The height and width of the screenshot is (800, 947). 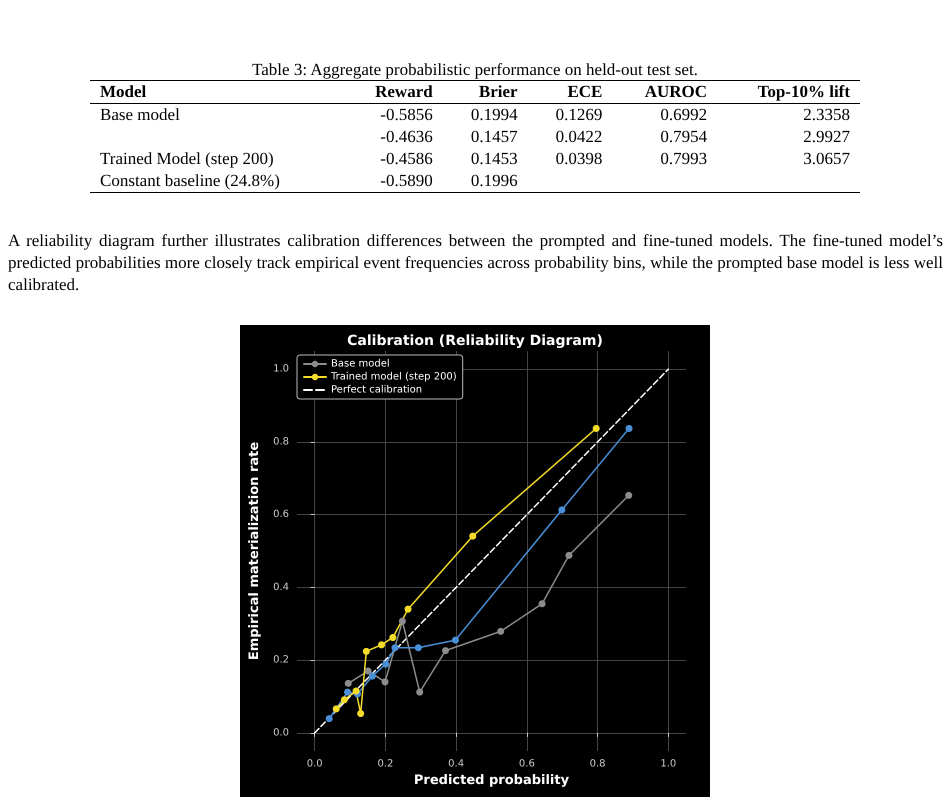 I want to click on legend-label: Base model, so click(x=360, y=364).